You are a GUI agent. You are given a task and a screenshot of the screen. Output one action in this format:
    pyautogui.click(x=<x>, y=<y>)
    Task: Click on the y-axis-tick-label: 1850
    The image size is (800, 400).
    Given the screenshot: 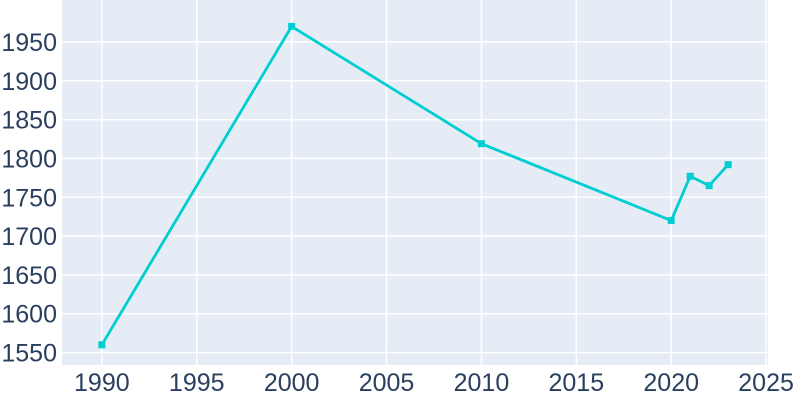 What is the action you would take?
    pyautogui.click(x=29, y=121)
    